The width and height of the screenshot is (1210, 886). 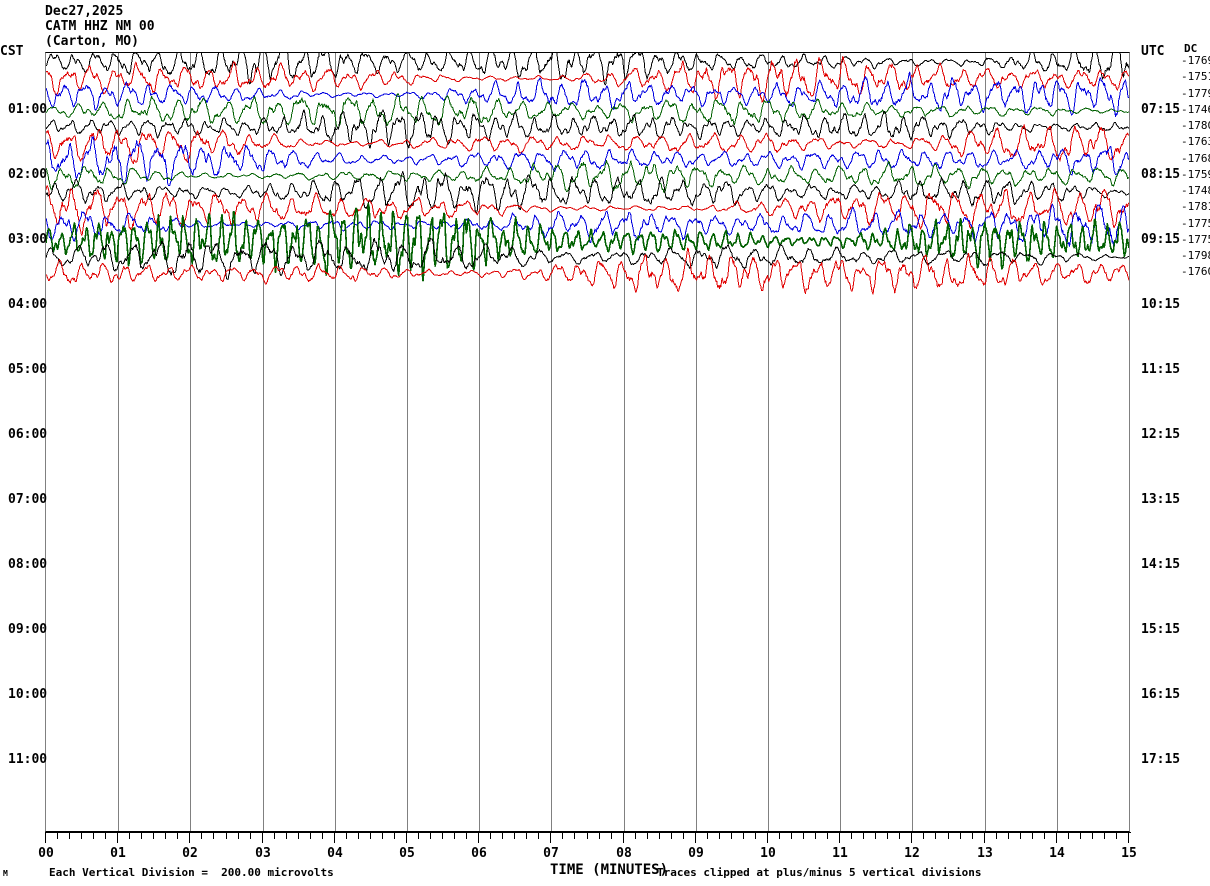 I want to click on dc-value-row-11: -1775, so click(x=1195, y=239).